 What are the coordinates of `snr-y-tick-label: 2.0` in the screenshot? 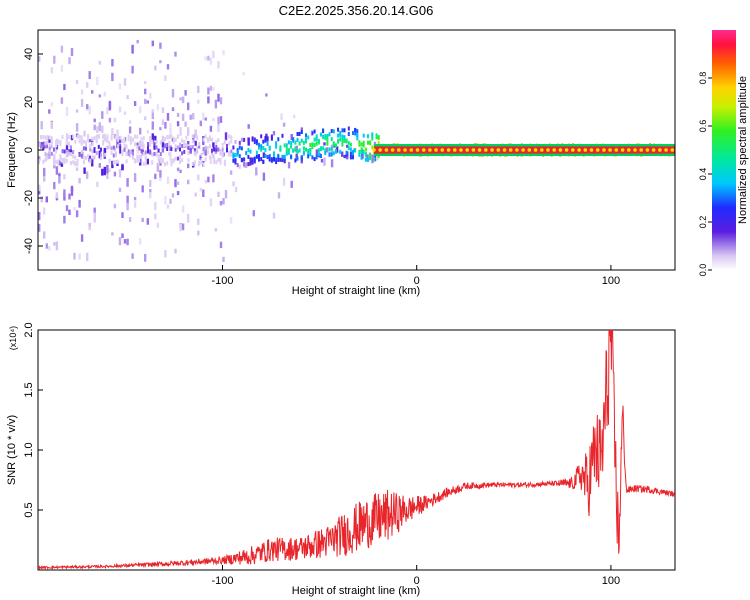 It's located at (29, 329).